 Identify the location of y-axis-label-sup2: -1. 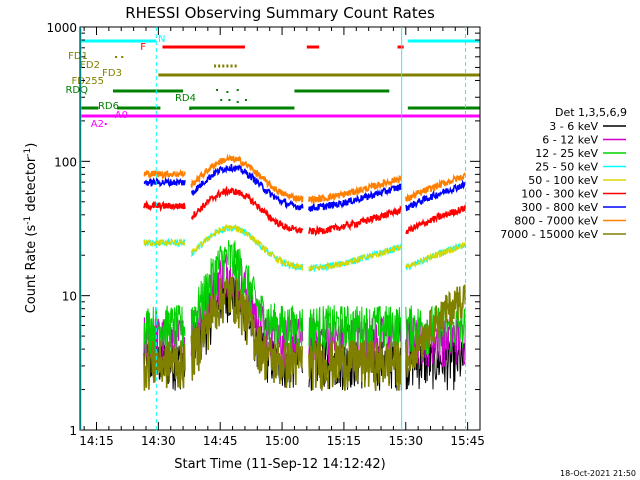
(28, 152).